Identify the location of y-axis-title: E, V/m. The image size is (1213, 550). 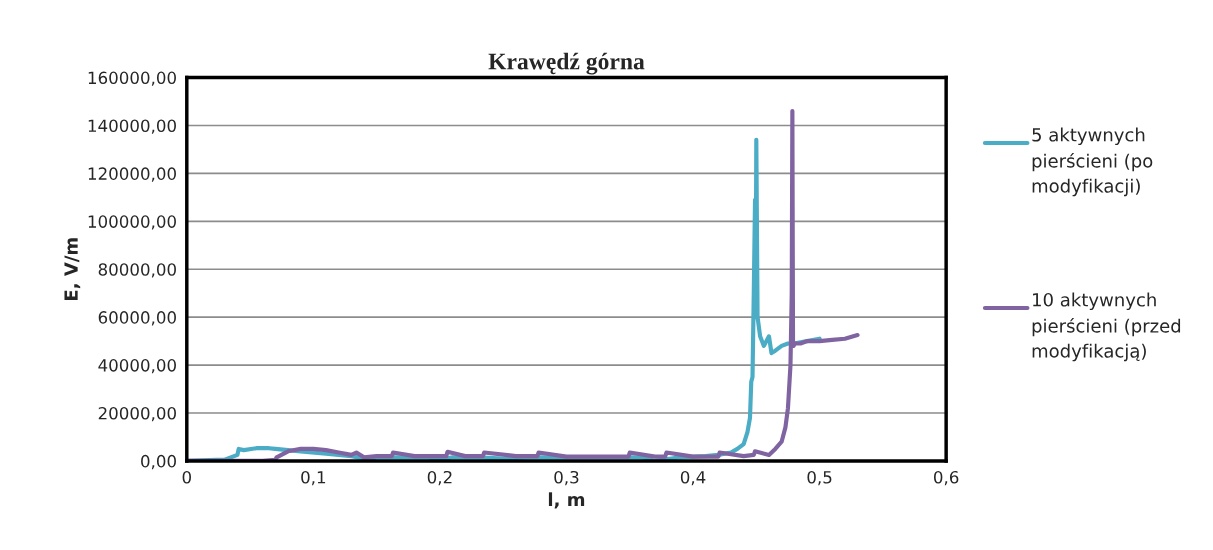
(72, 269).